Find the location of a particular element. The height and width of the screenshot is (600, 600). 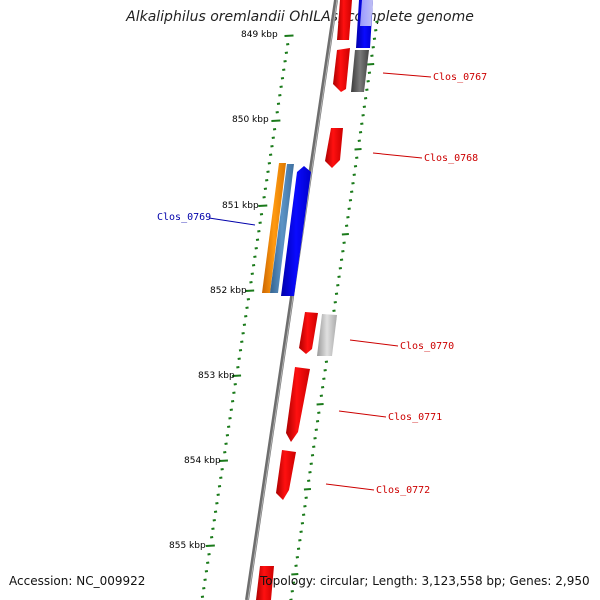

gene-label-clos-0770: Clos_0770 is located at coordinates (427, 346).